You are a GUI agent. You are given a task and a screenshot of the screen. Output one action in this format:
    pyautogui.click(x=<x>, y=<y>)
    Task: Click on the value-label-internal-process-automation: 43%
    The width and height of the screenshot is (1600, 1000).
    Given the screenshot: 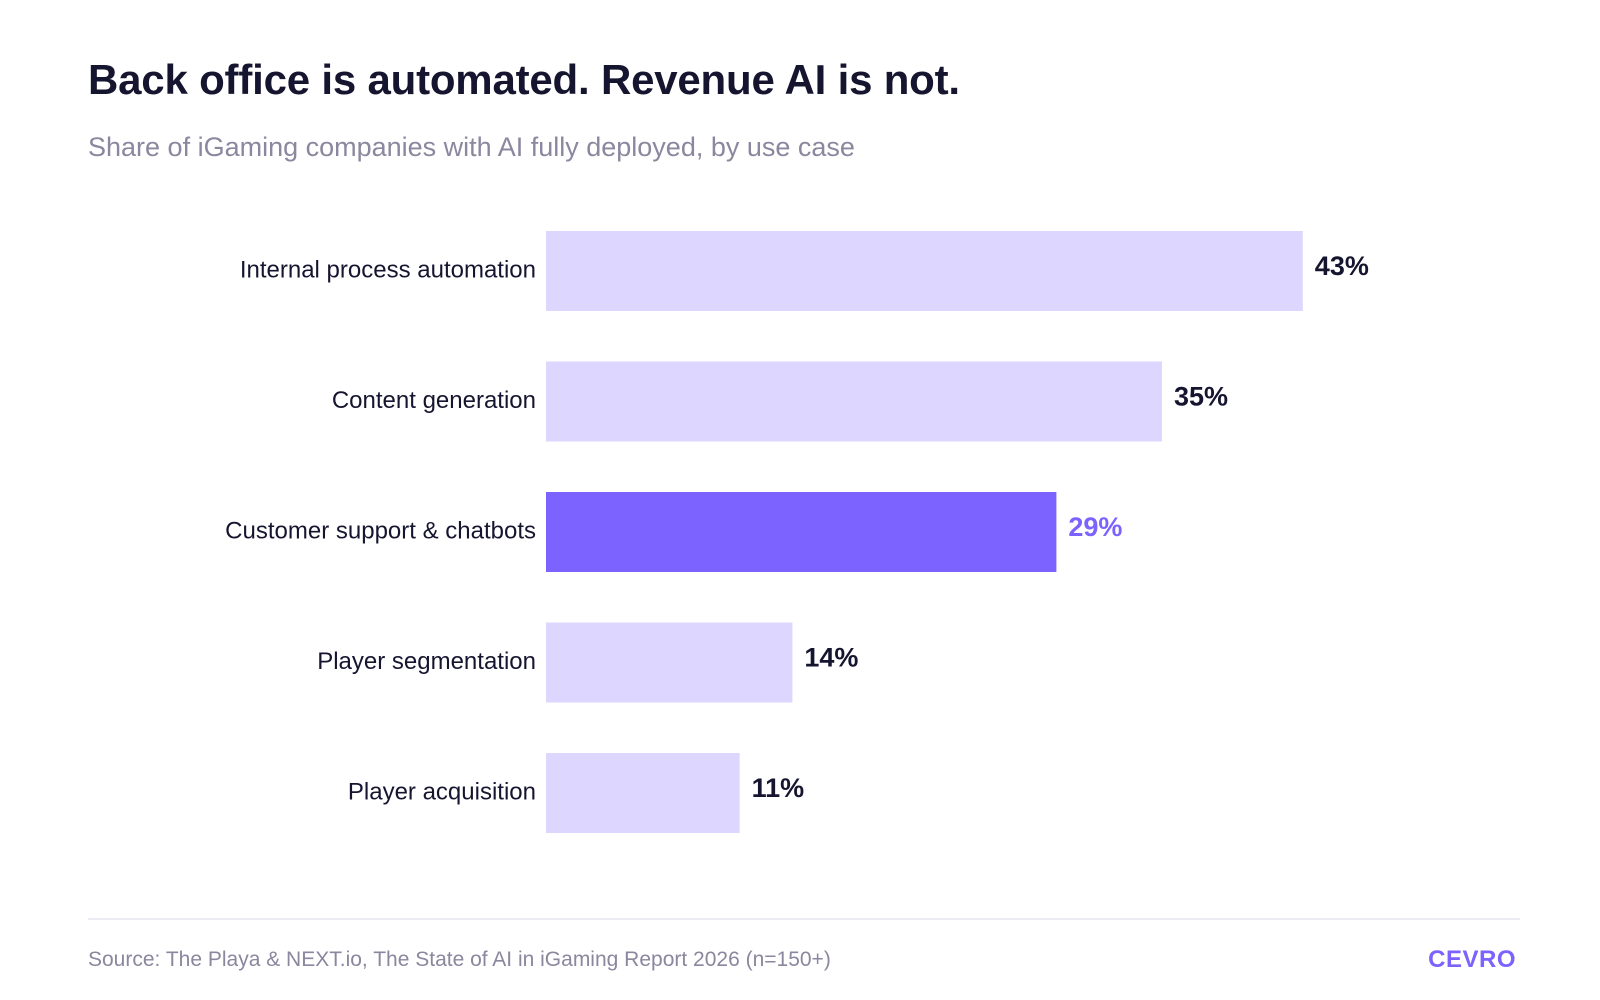 What is the action you would take?
    pyautogui.click(x=1342, y=266)
    